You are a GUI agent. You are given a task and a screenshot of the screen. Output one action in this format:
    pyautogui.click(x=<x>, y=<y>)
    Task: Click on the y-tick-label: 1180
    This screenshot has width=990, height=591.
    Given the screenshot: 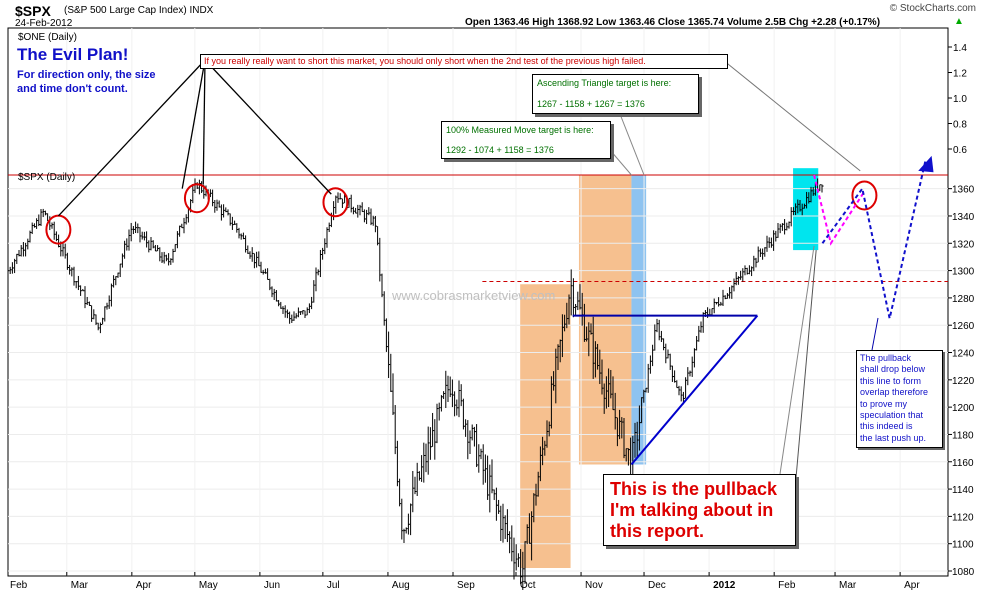 What is the action you would take?
    pyautogui.click(x=963, y=435)
    